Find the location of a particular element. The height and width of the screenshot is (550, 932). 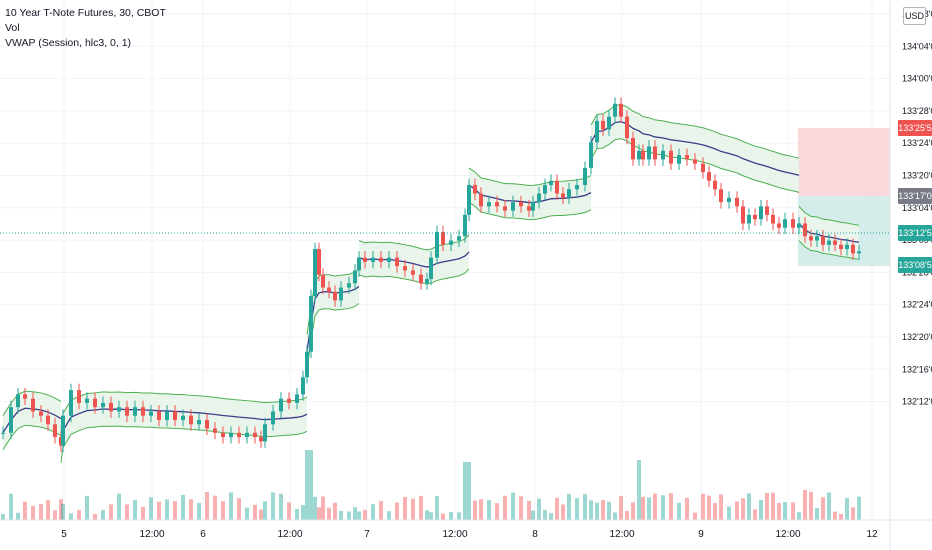

y-tick-label: 133'04'0 is located at coordinates (917, 208).